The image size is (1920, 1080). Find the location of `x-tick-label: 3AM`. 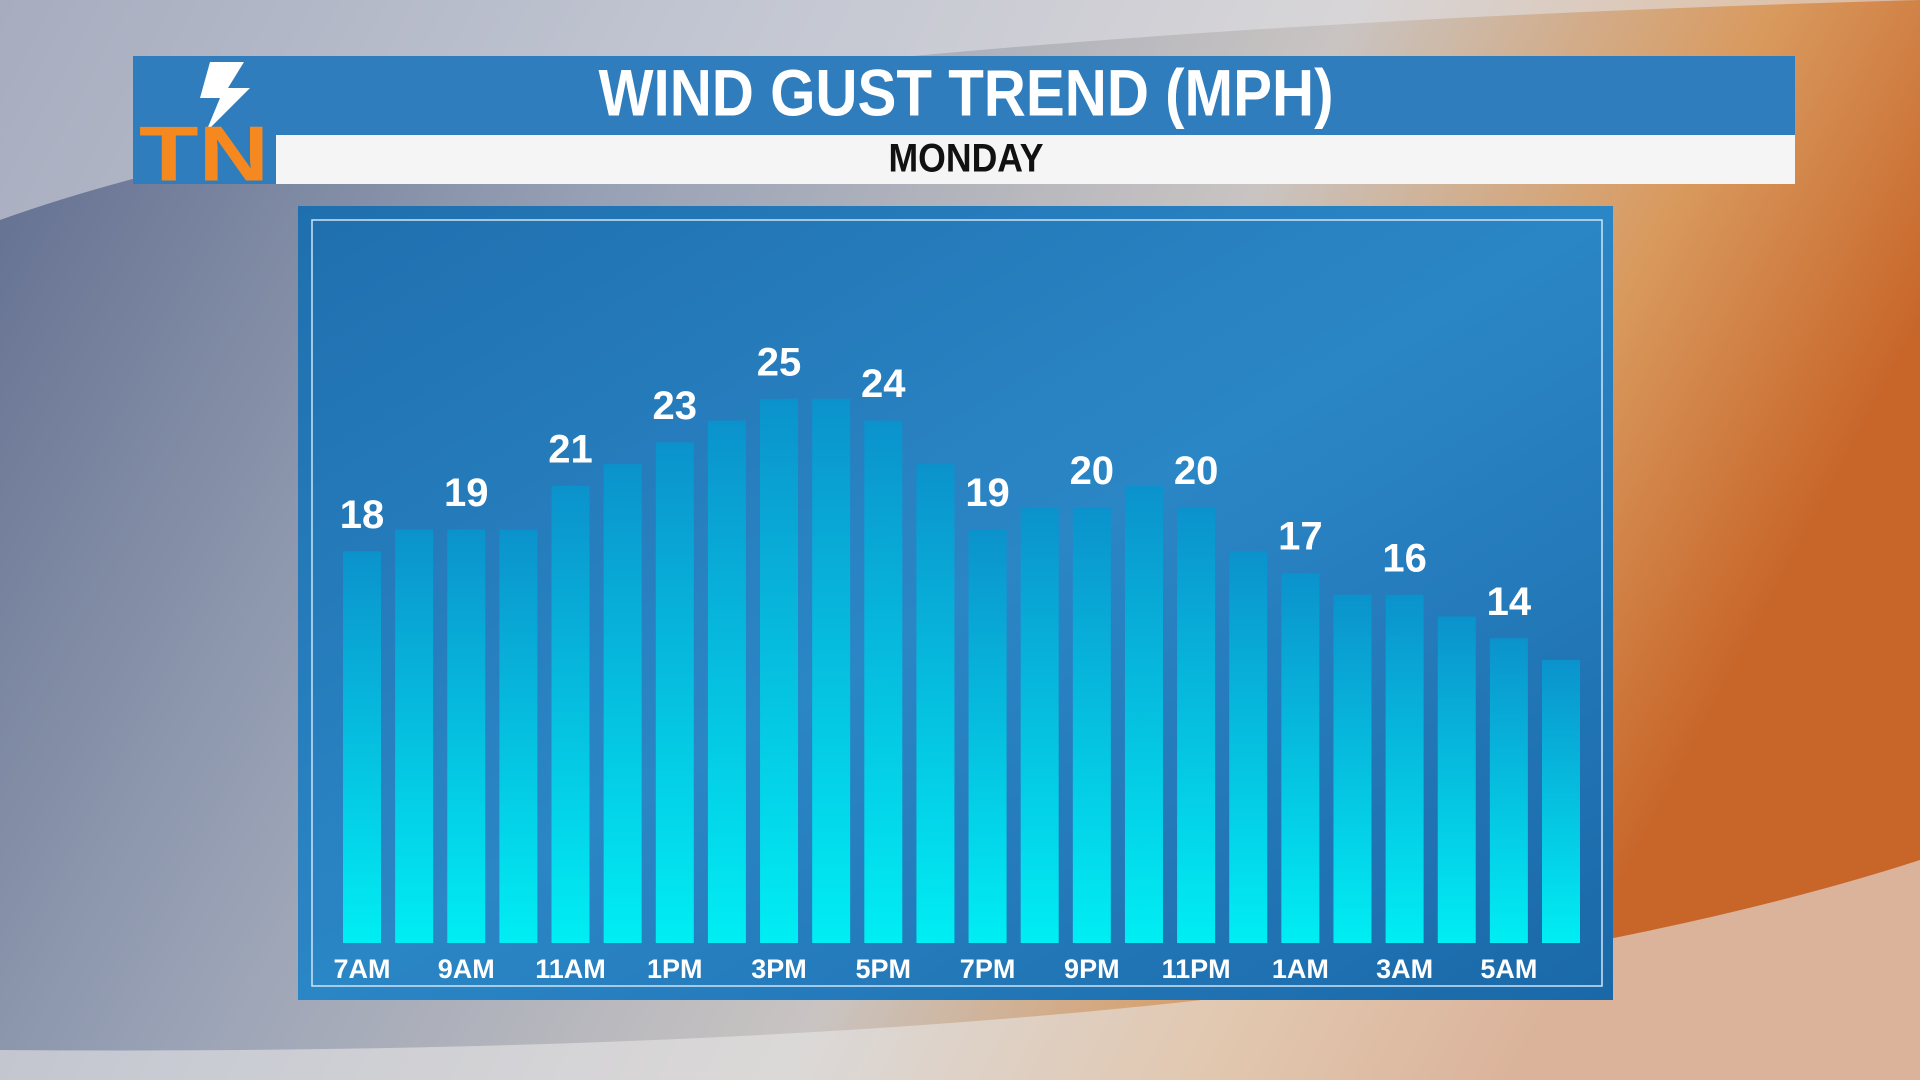

x-tick-label: 3AM is located at coordinates (1404, 969).